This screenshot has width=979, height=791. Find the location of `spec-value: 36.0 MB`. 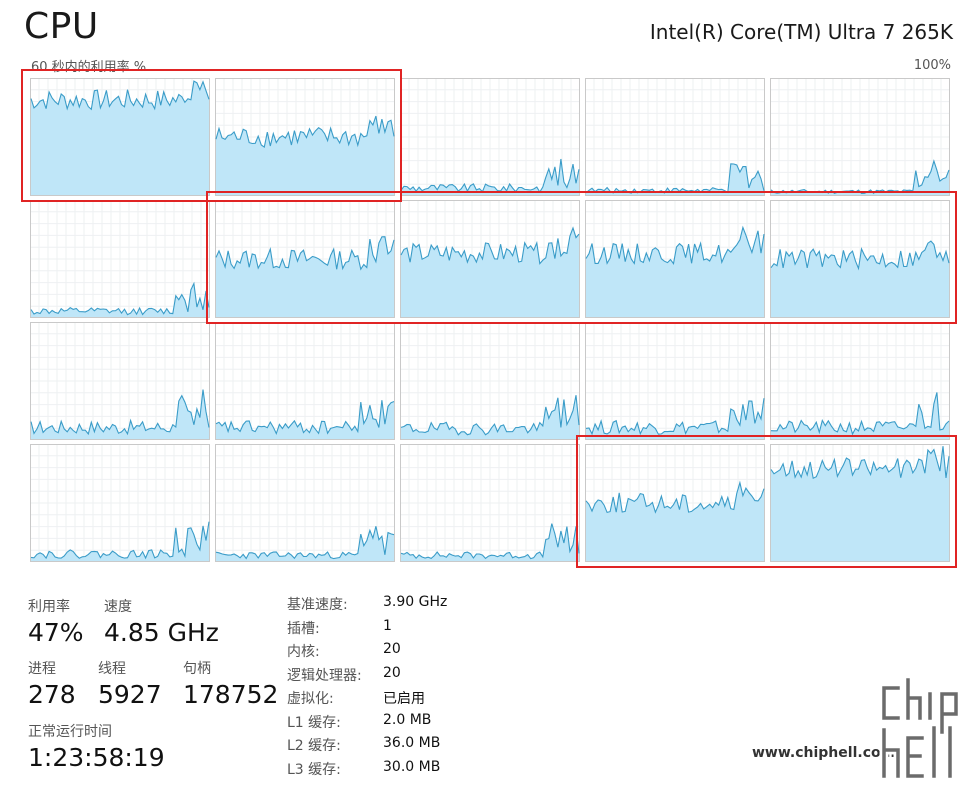

spec-value: 36.0 MB is located at coordinates (412, 743).